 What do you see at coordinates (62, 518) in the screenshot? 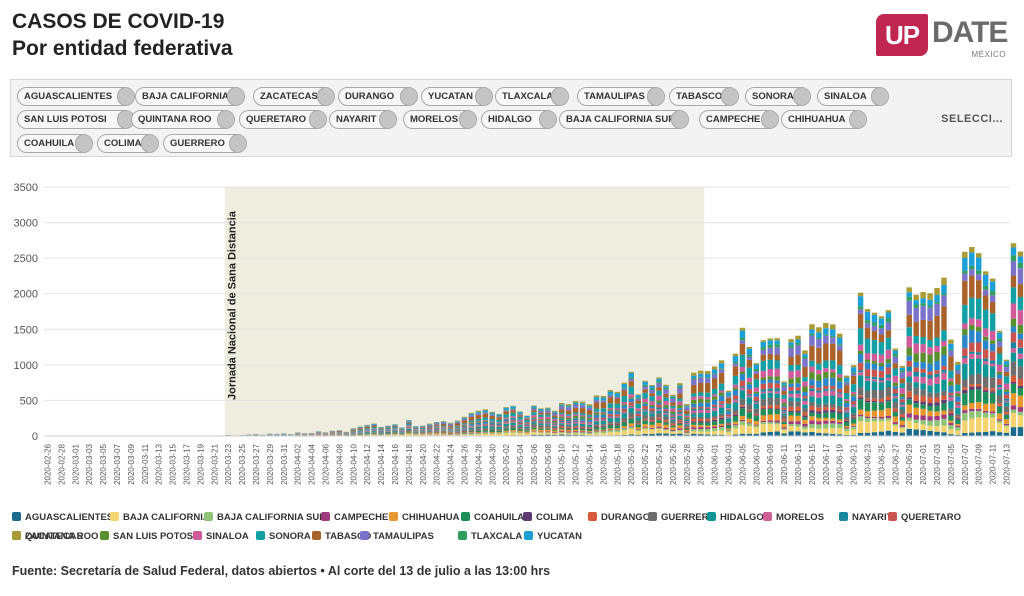
I see `legend-item: AGUASCALIENTES` at bounding box center [62, 518].